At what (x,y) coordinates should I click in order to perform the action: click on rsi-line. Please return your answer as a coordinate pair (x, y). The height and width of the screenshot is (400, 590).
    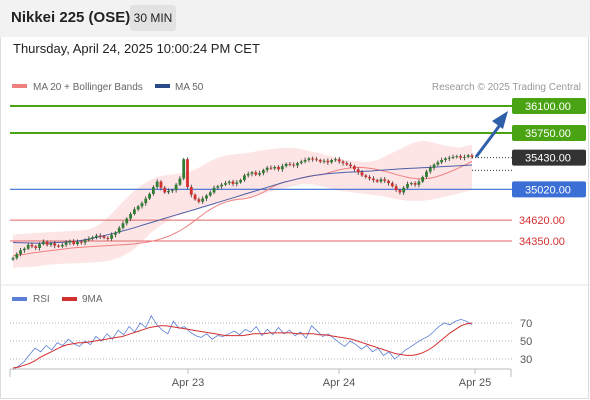
    Looking at the image, I should click on (242, 342).